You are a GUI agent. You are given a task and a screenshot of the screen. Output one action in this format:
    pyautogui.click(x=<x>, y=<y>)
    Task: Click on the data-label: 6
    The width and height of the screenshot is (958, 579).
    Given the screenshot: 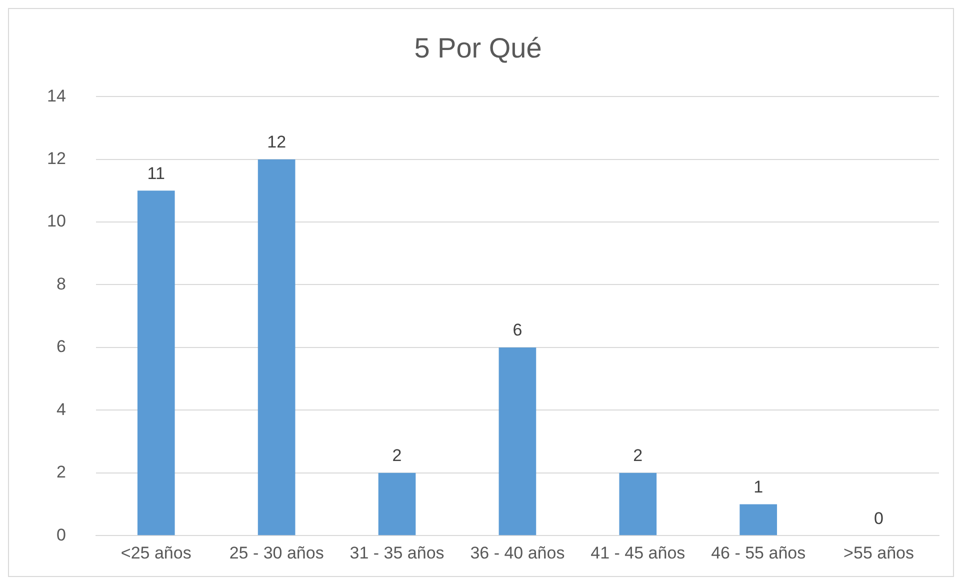 What is the action you would take?
    pyautogui.click(x=517, y=330)
    